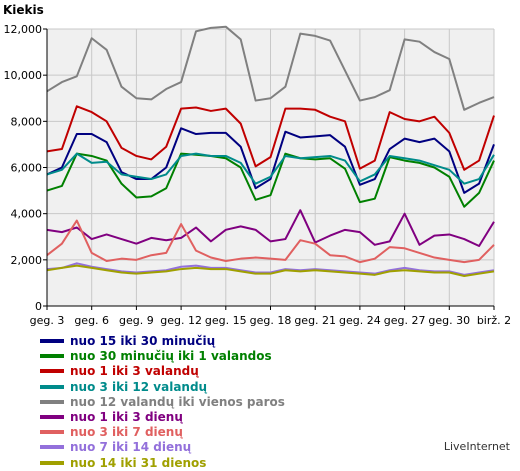  What do you see at coordinates (23, 75) in the screenshot?
I see `y-tick-label: 10,000` at bounding box center [23, 75].